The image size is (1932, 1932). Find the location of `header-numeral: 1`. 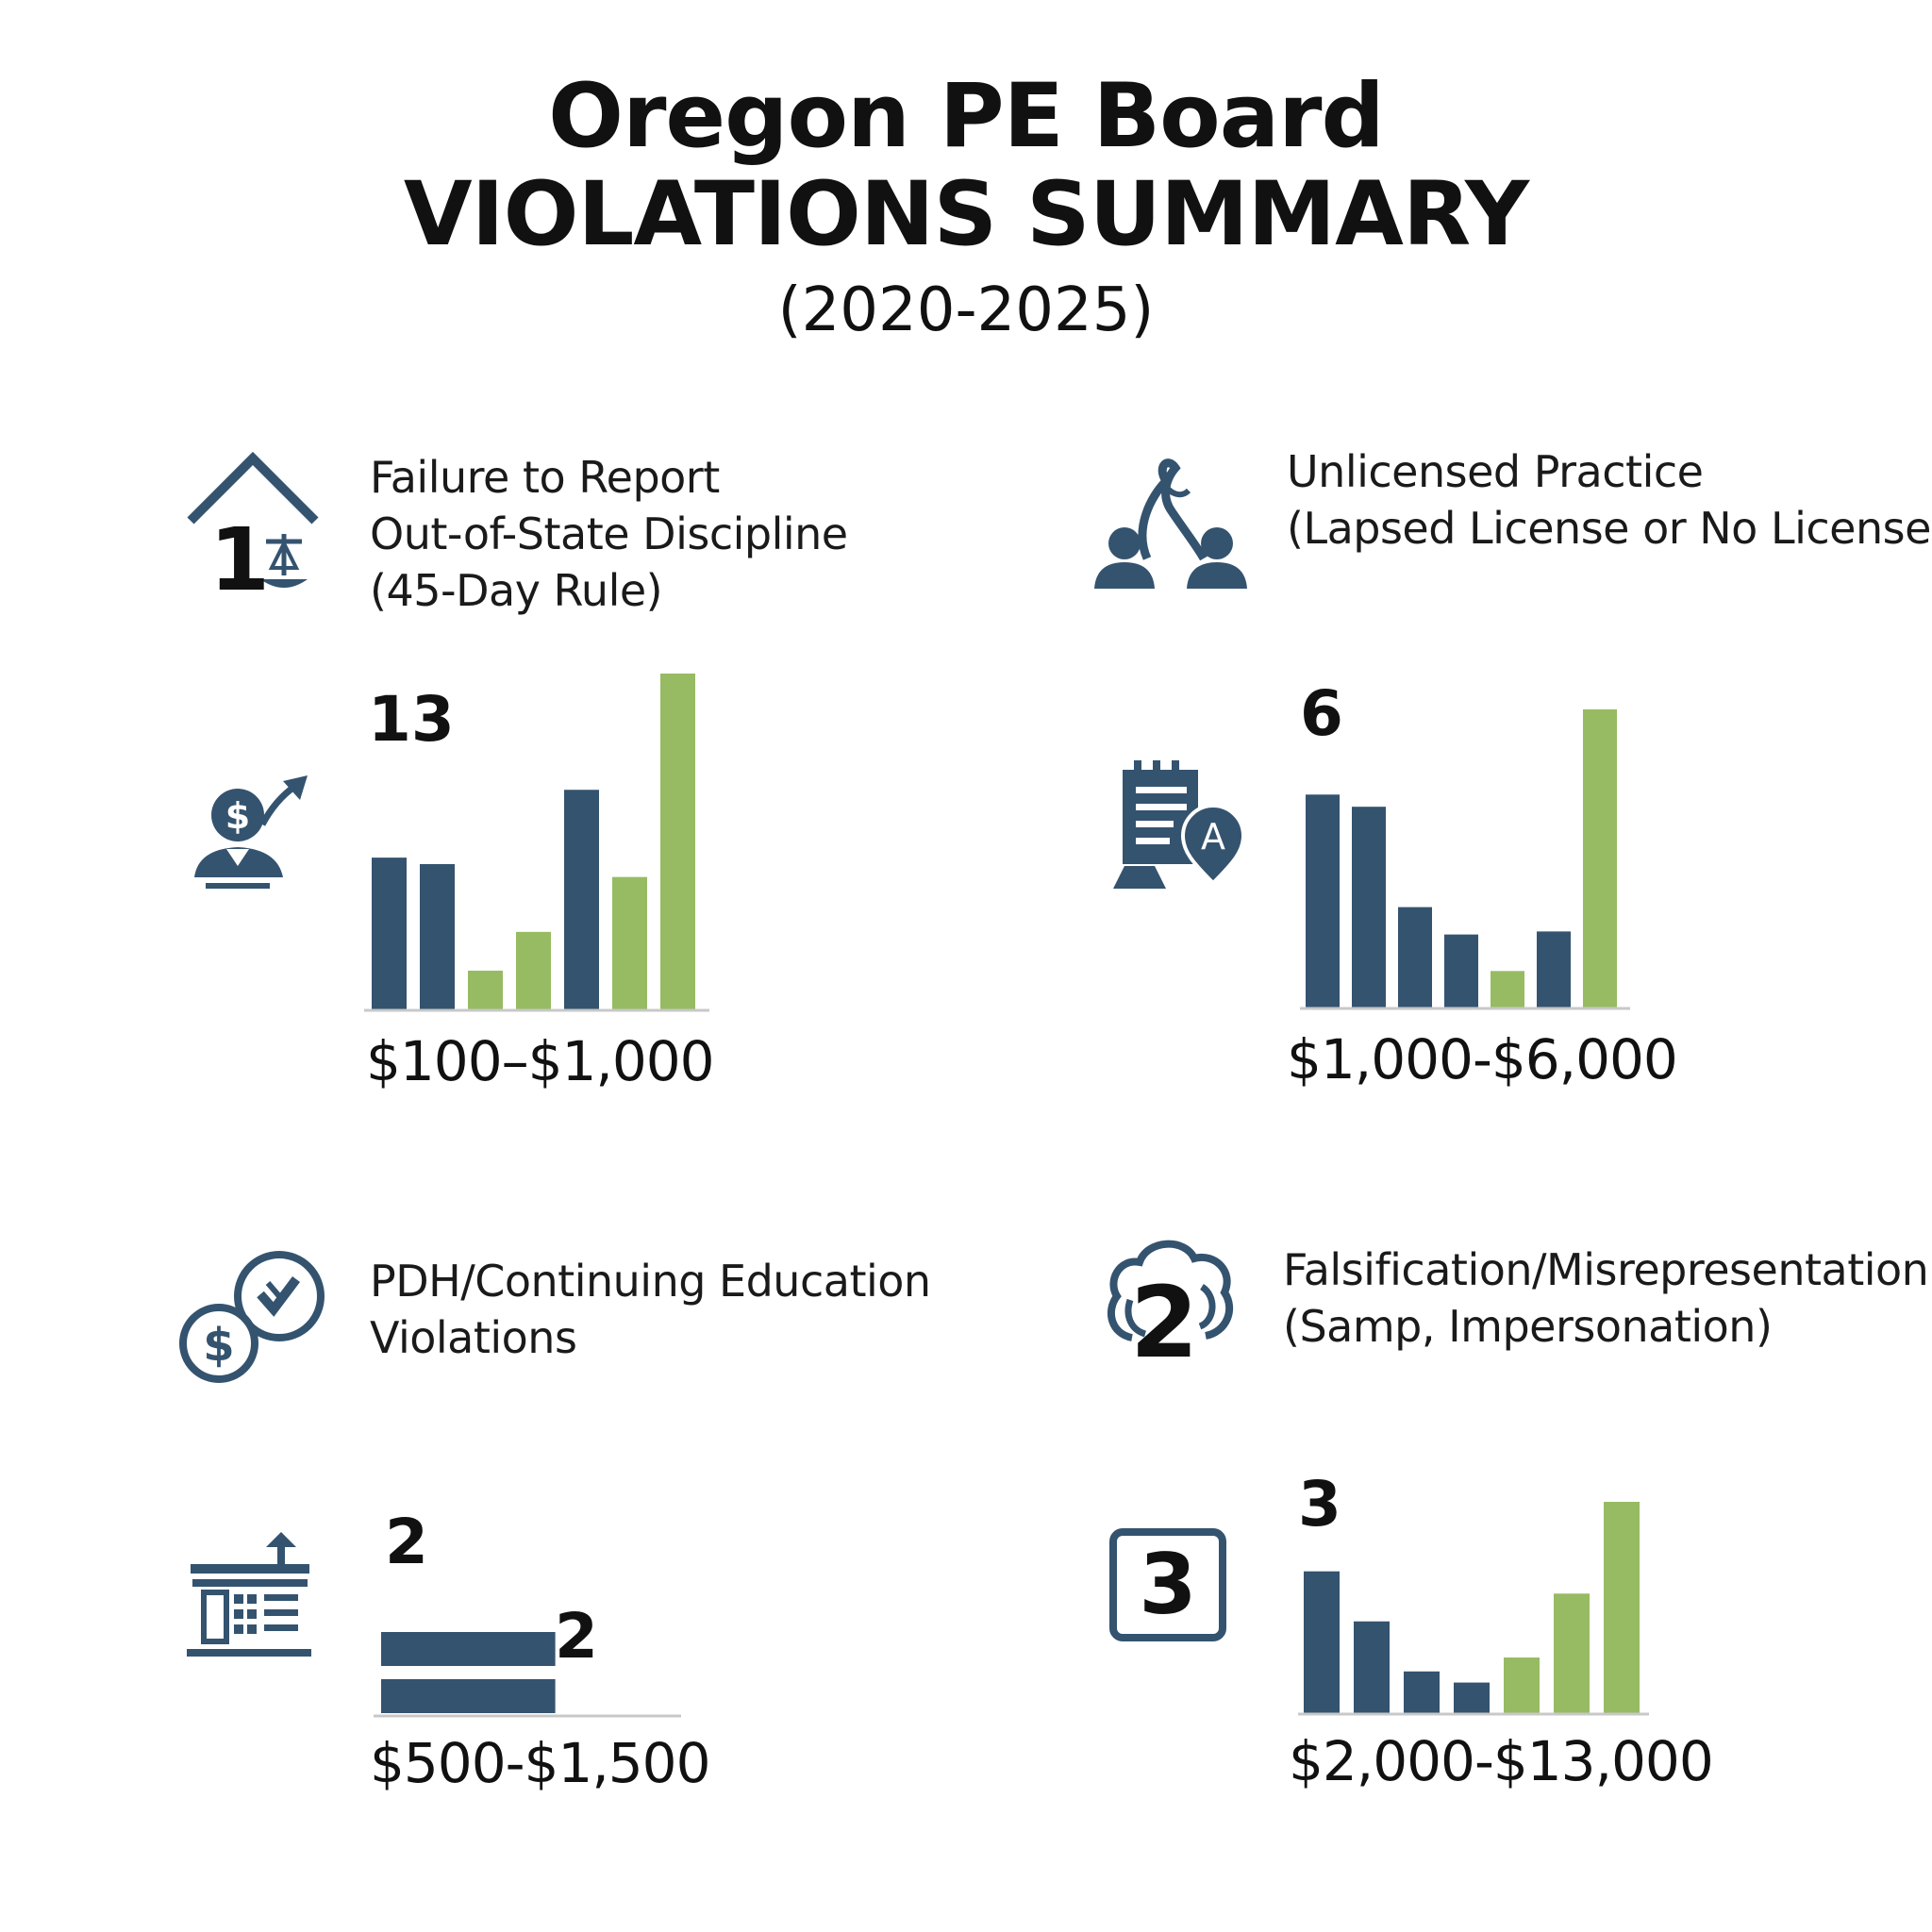

header-numeral: 1 is located at coordinates (240, 560).